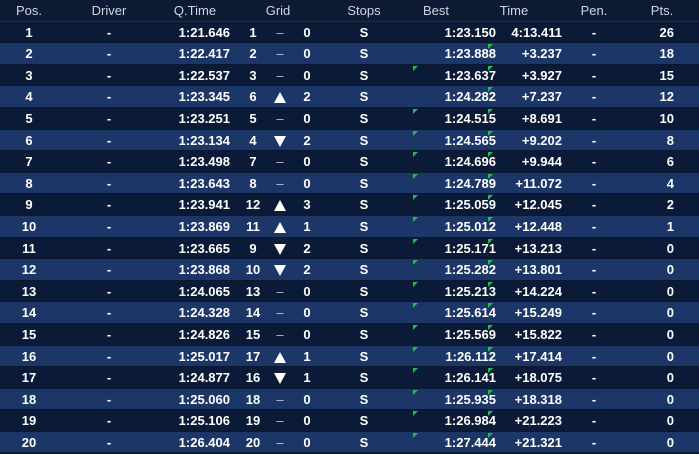 This screenshot has height=454, width=699. What do you see at coordinates (349, 118) in the screenshot?
I see `table-row: 5 - 1:23.251 5 0 S 1:24.515 +8.691 - 10 –` at bounding box center [349, 118].